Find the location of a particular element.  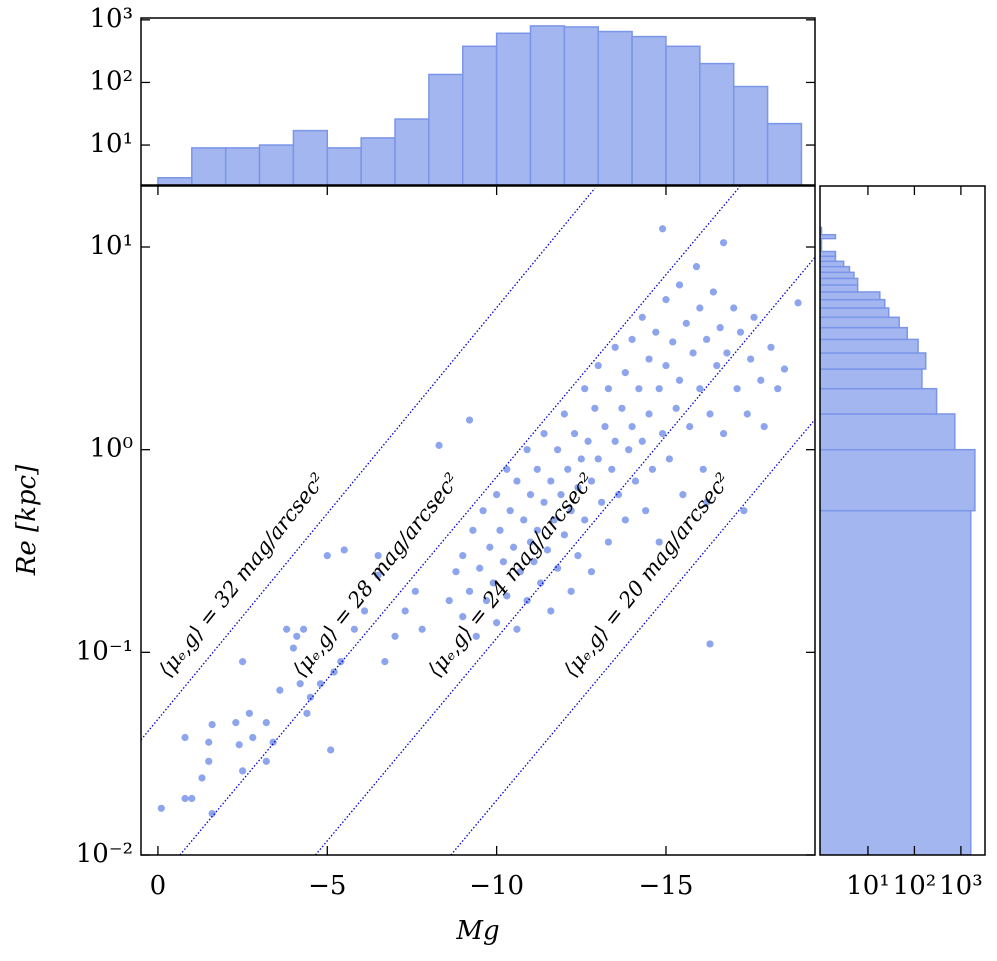

y-tick-label: 10¹ is located at coordinates (111, 246).